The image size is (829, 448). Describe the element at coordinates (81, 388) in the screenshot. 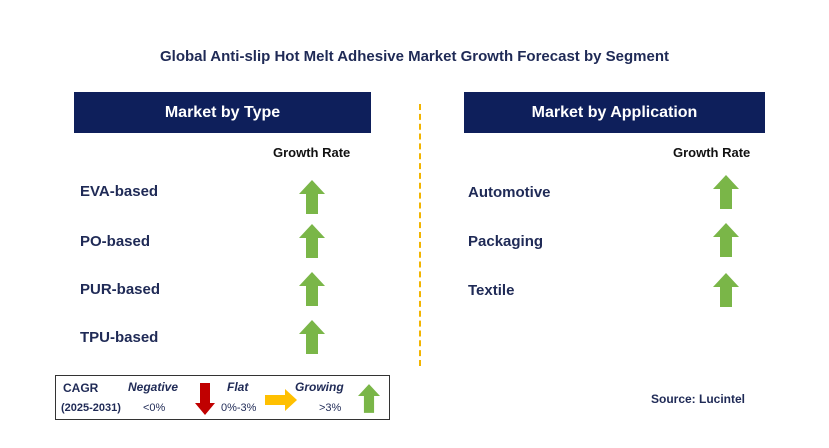

I see `legend-cagr-label: CAGR` at that location.